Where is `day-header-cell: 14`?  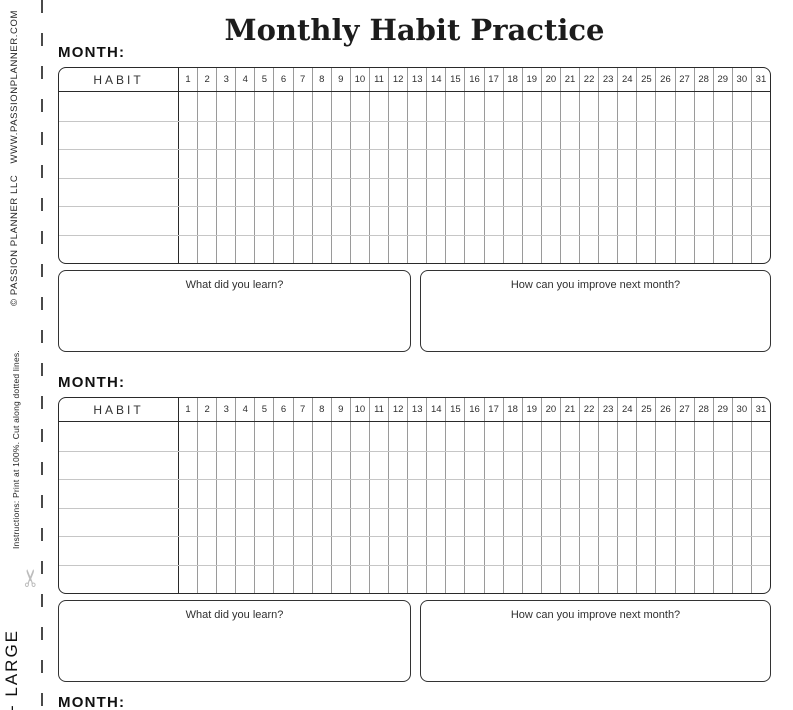
day-header-cell: 14 is located at coordinates (435, 409).